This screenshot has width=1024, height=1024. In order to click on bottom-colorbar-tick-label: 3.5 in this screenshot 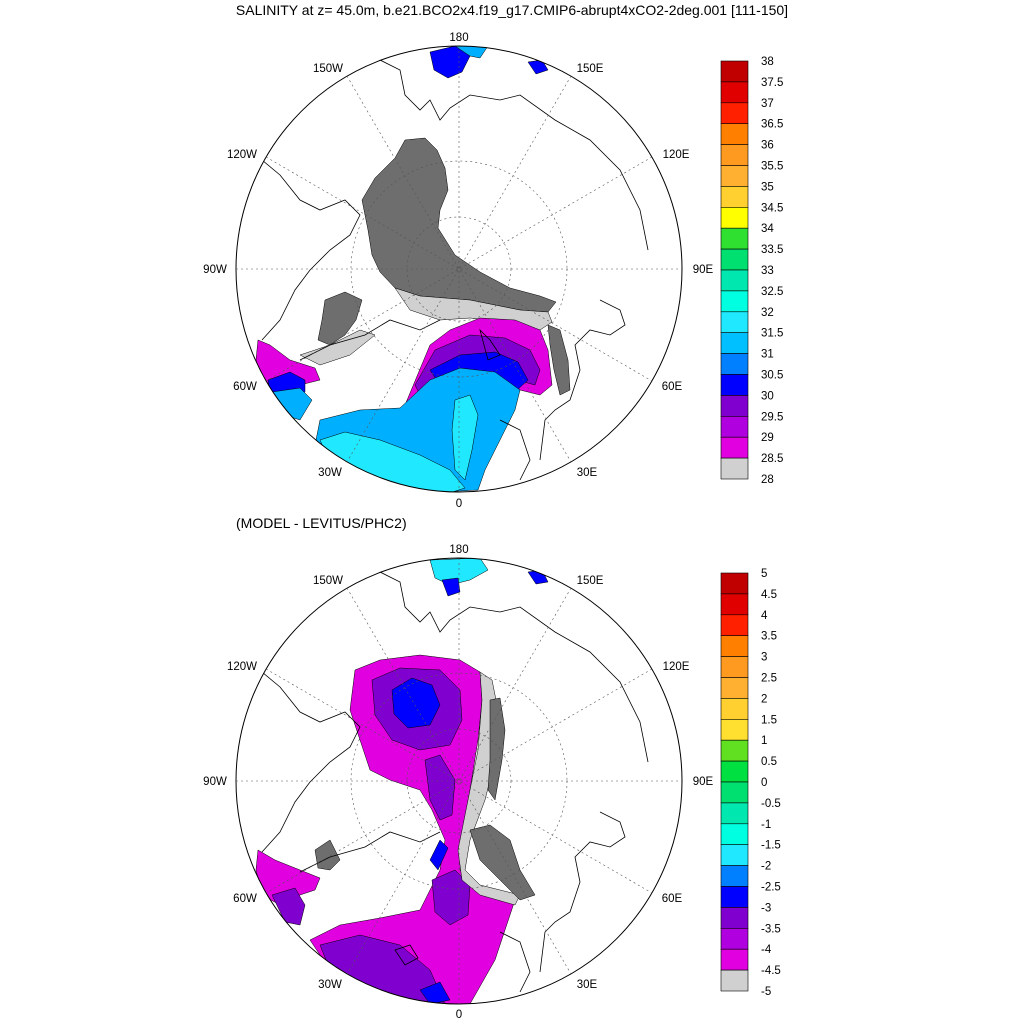, I will do `click(769, 637)`.